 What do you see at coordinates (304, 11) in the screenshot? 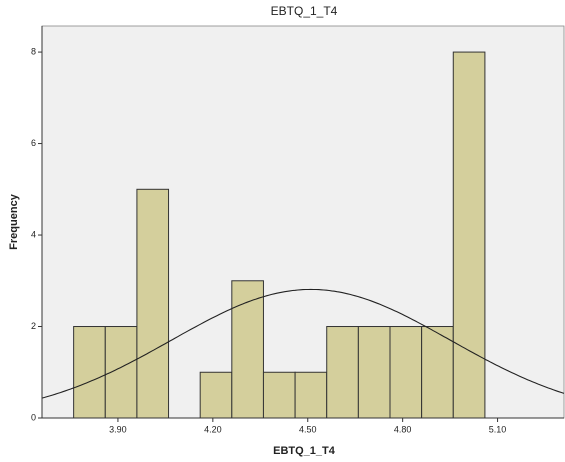
I see `chart-title: EBTQ_1_T4` at bounding box center [304, 11].